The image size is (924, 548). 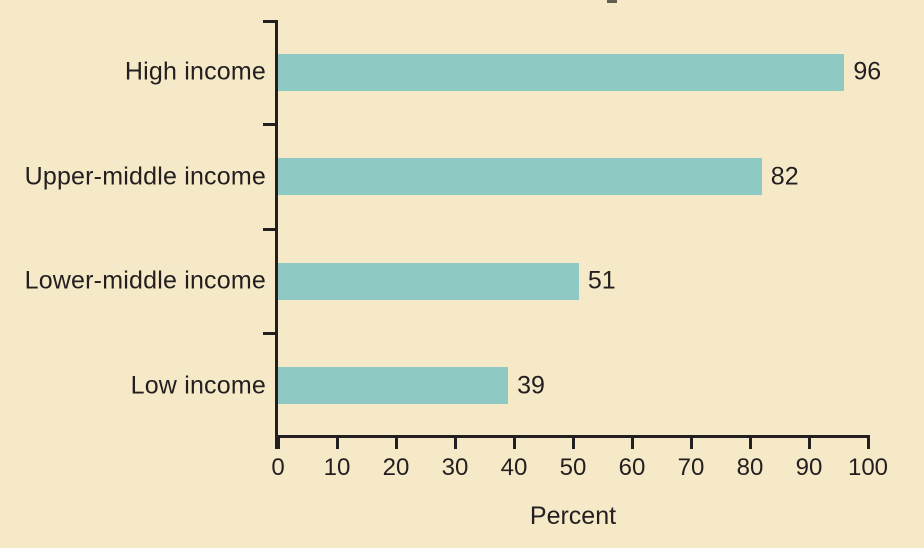 I want to click on x-tick-label: 20, so click(x=396, y=467).